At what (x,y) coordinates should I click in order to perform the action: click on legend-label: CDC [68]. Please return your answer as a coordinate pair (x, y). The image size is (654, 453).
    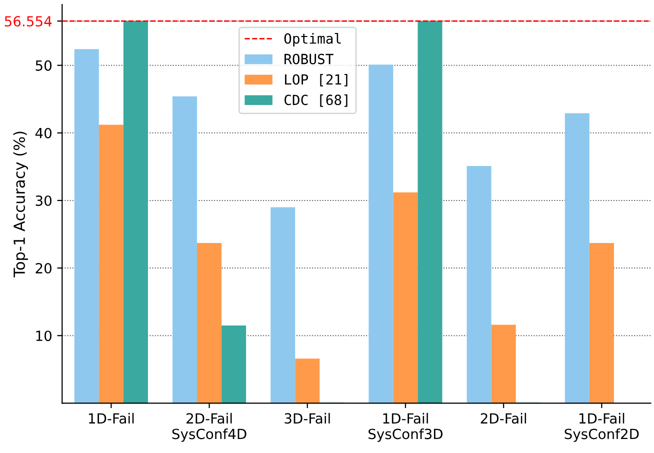
    Looking at the image, I should click on (316, 100).